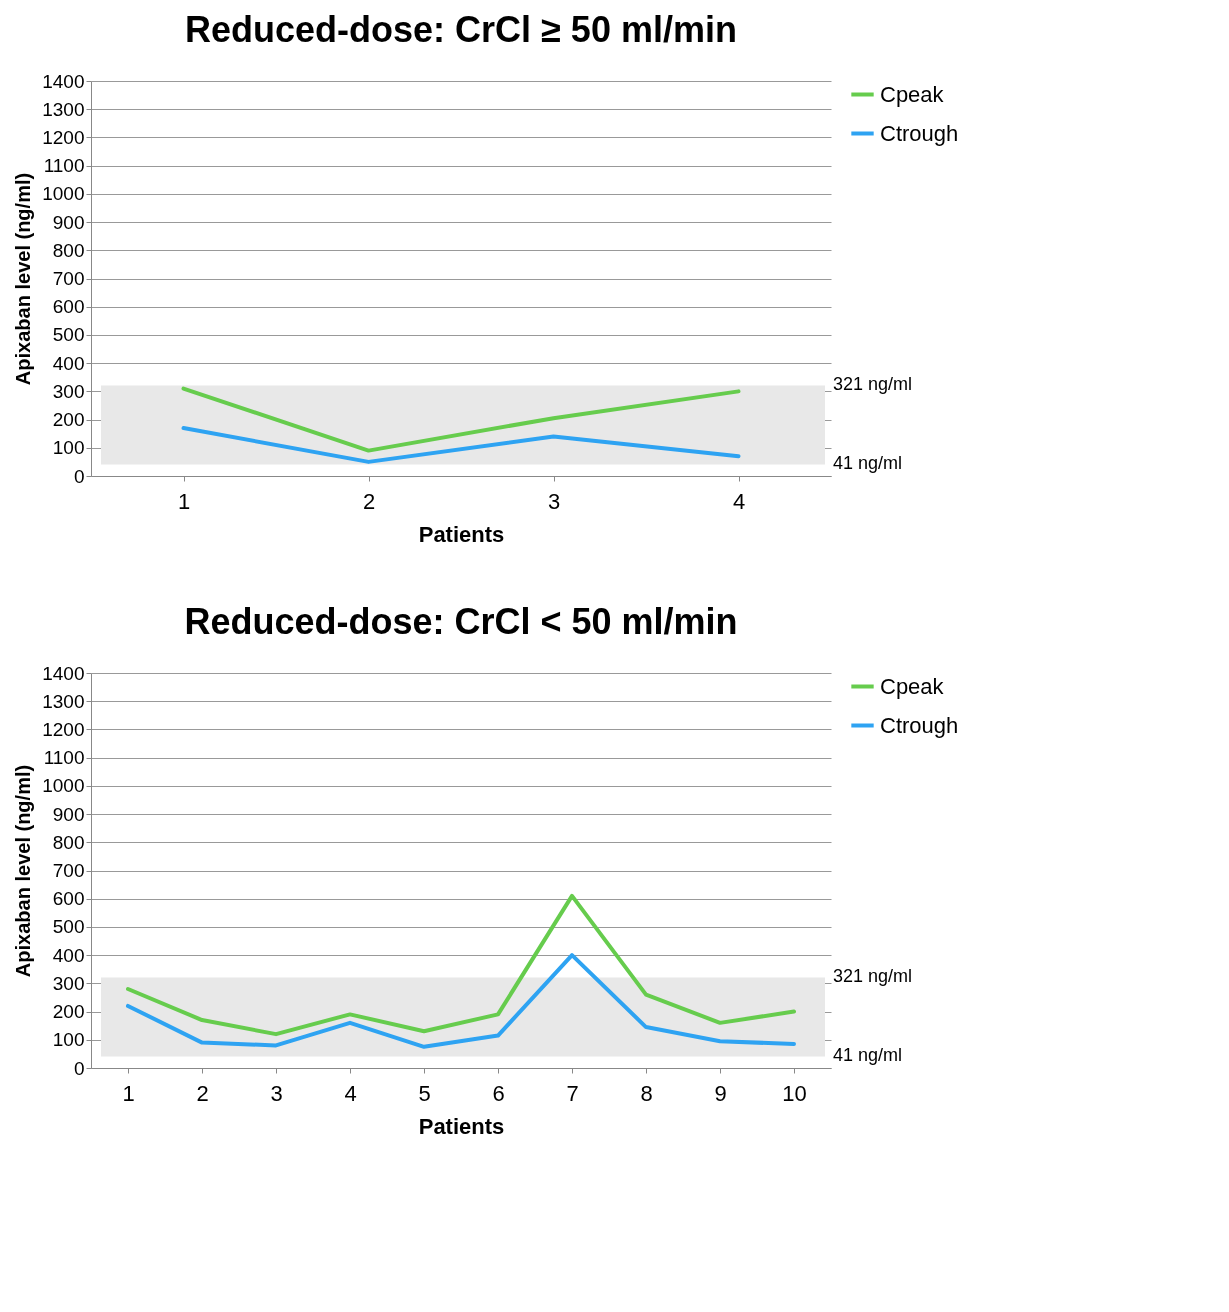 Image resolution: width=1229 pixels, height=1312 pixels. I want to click on x-tick-label: 8, so click(646, 1093).